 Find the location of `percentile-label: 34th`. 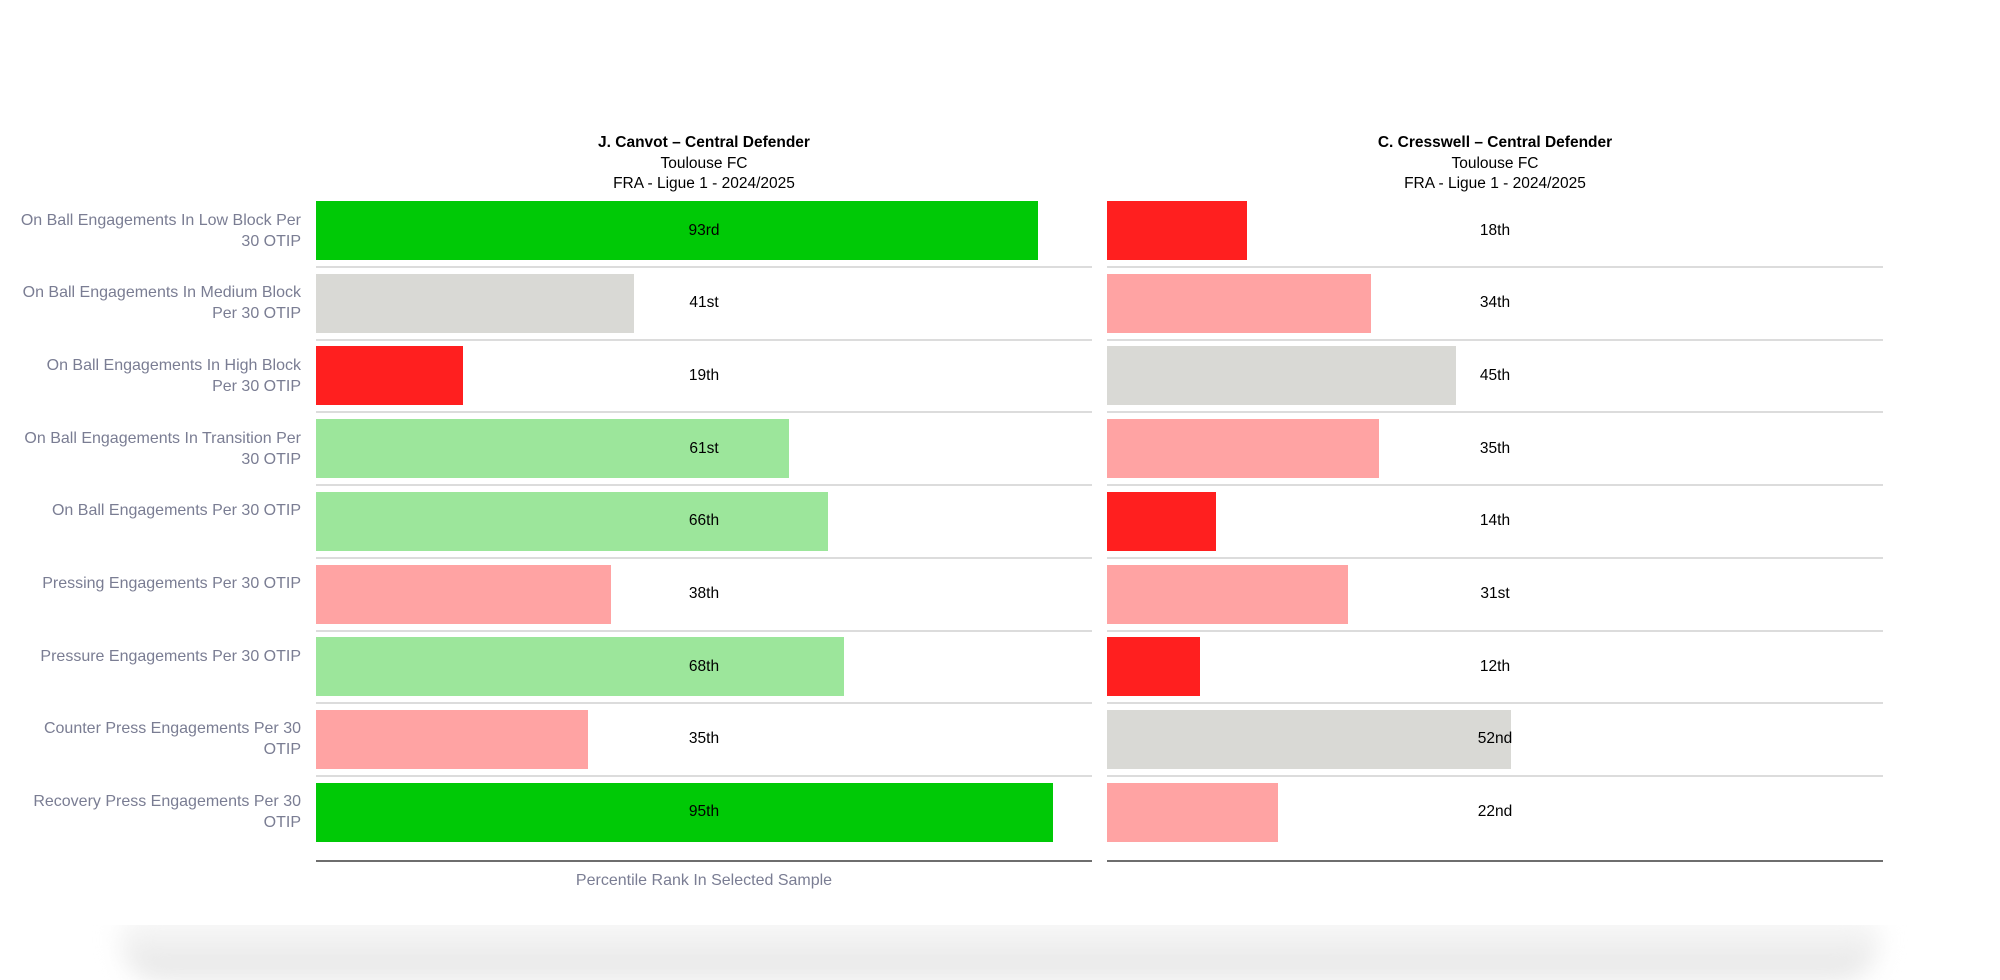

percentile-label: 34th is located at coordinates (1495, 303).